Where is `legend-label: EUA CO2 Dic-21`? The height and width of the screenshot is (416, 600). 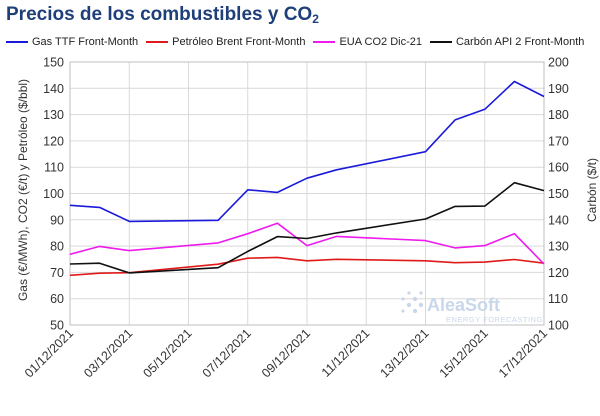
legend-label: EUA CO2 Dic-21 is located at coordinates (380, 42).